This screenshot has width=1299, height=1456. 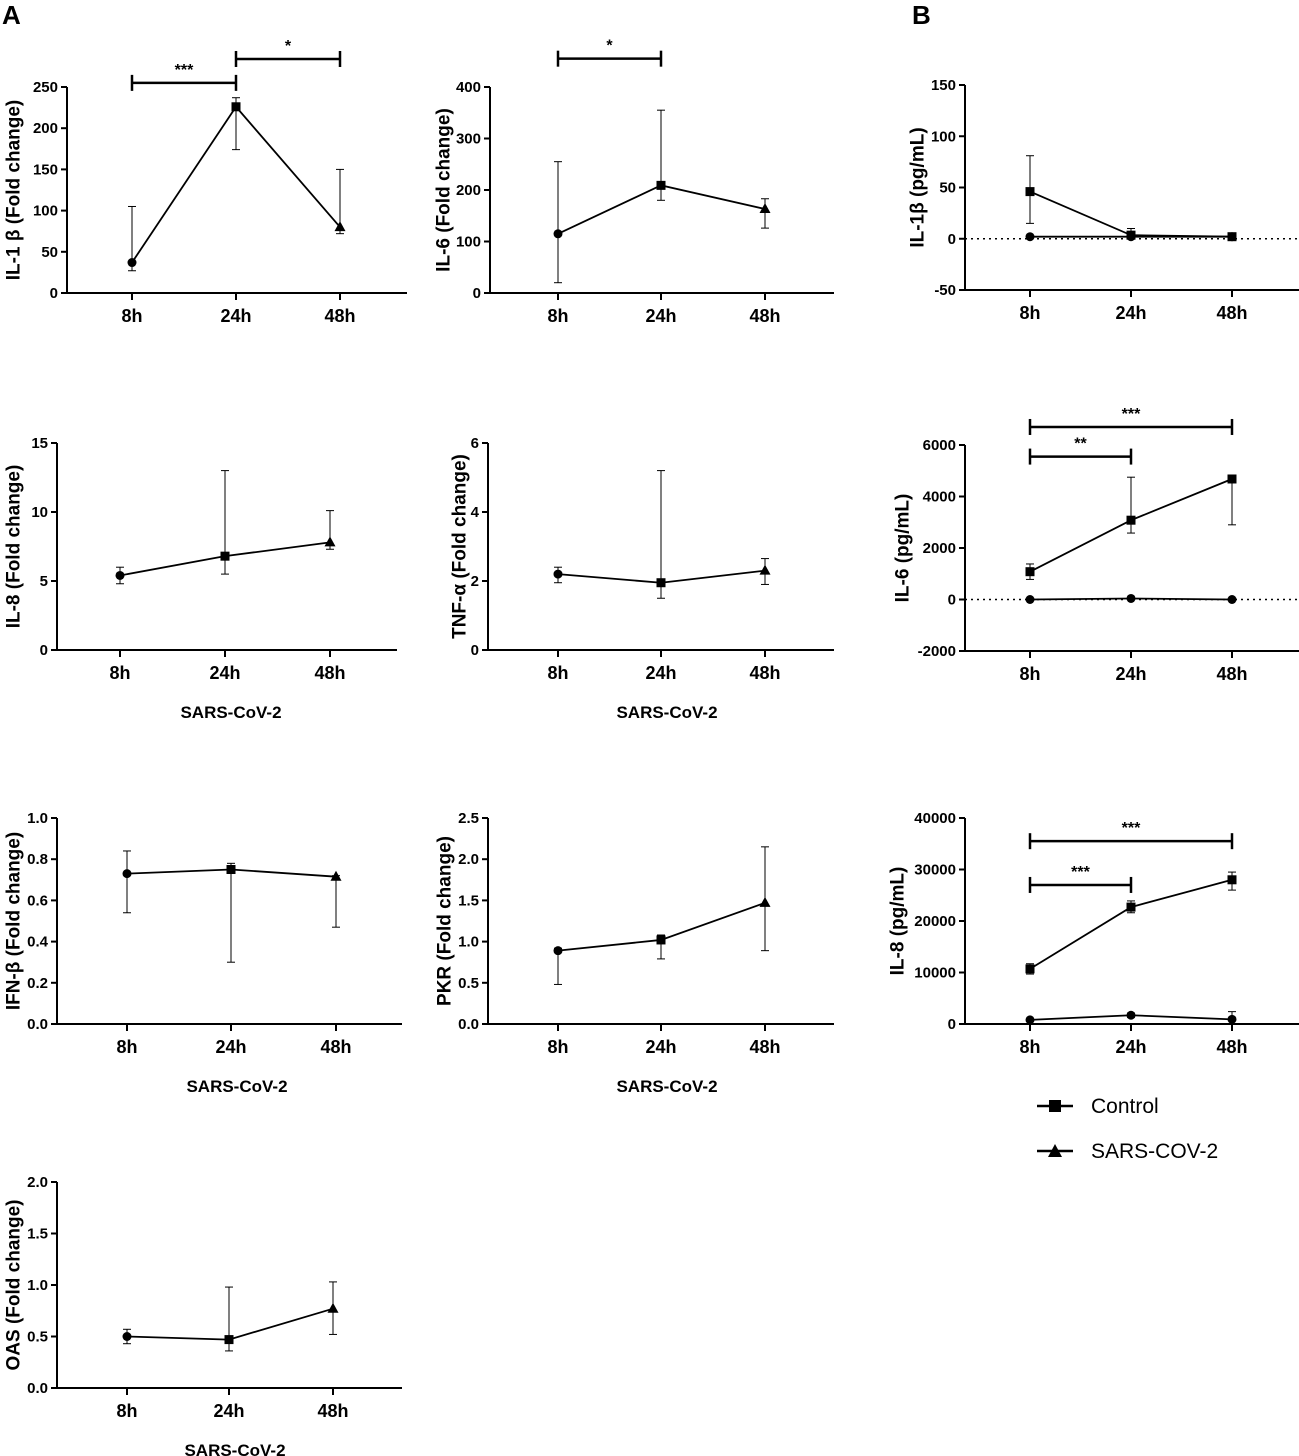 I want to click on y-tick-label: 2.0, so click(x=468, y=859).